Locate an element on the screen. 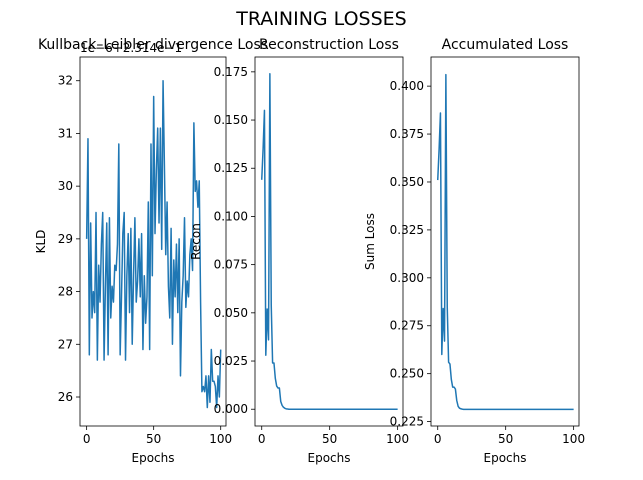 The image size is (643, 480). kld-title: Kullback–Leibler divergence Loss is located at coordinates (153, 45).